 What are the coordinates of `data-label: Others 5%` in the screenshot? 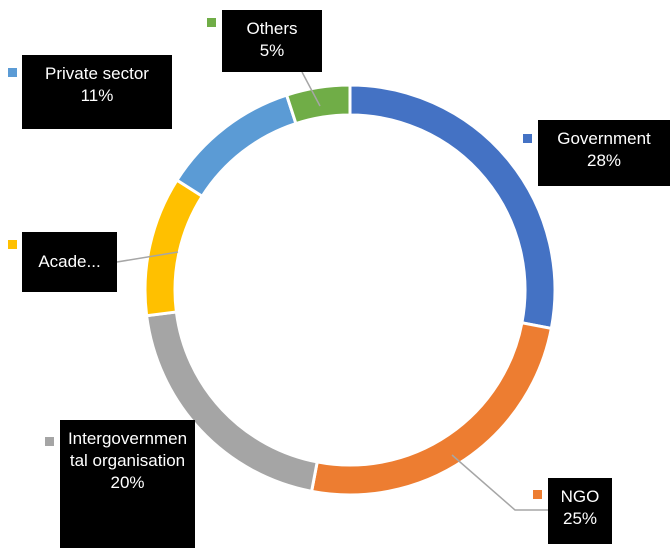 It's located at (272, 41).